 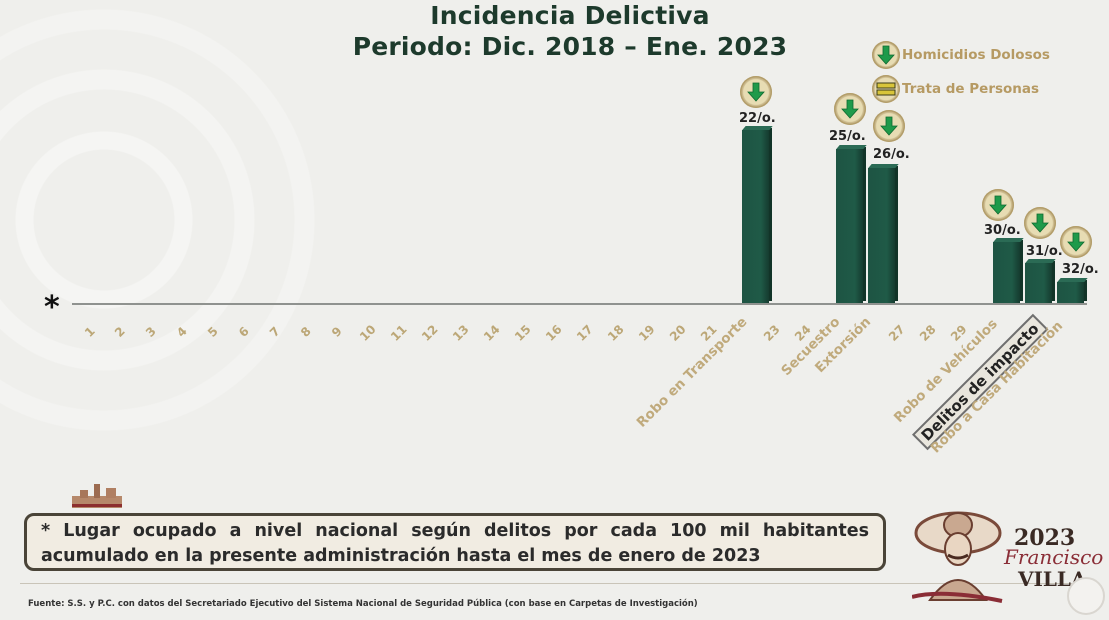 What do you see at coordinates (244, 332) in the screenshot?
I see `tick-label: 6` at bounding box center [244, 332].